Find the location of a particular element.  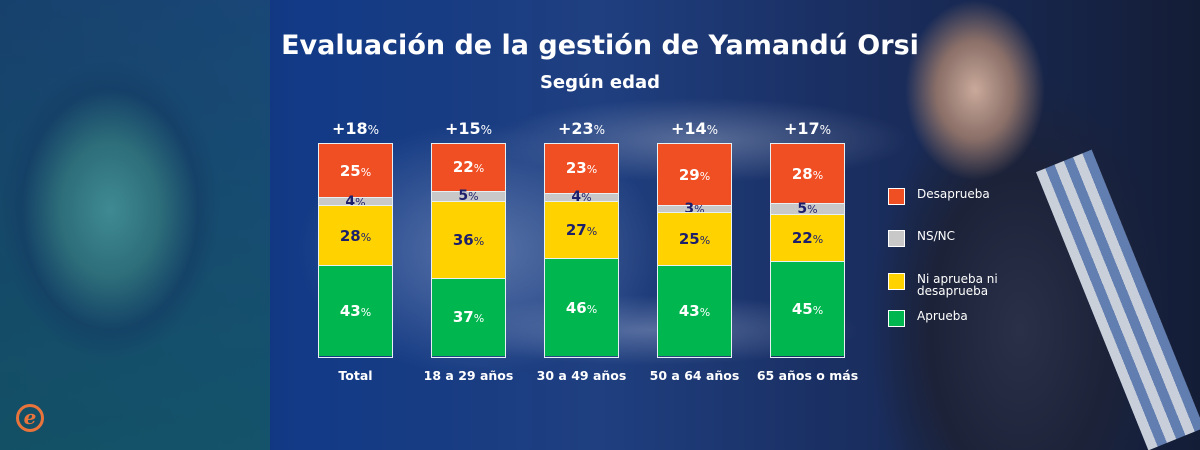

legend-swatch-desaprueba is located at coordinates (896, 196).